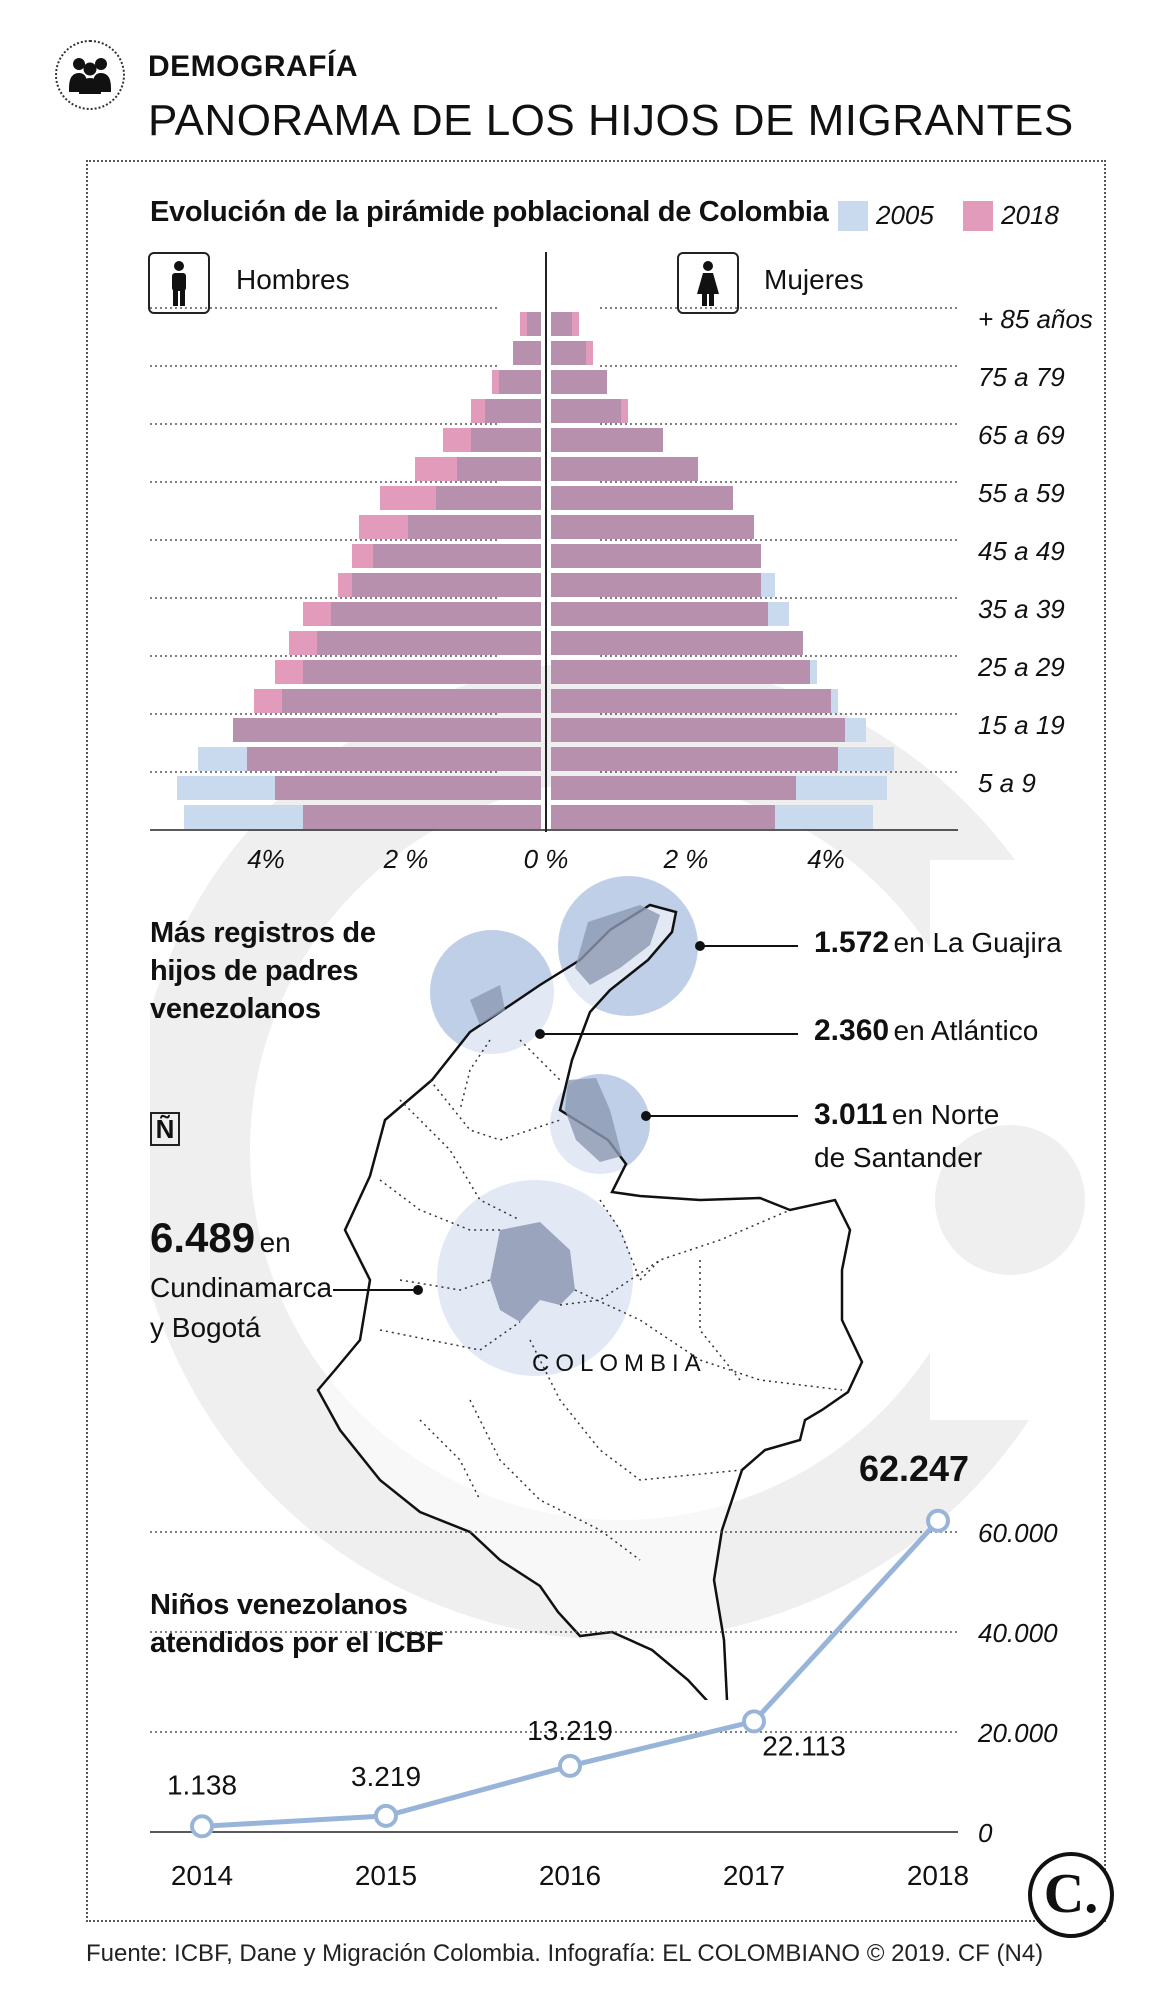  What do you see at coordinates (446, 585) in the screenshot?
I see `pyramid-bar-men-40-44-overlap` at bounding box center [446, 585].